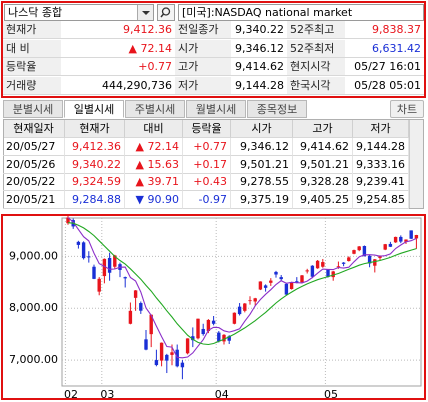 The width and height of the screenshot is (428, 402). Describe the element at coordinates (323, 199) in the screenshot. I see `table-value: 9,405.25` at that location.